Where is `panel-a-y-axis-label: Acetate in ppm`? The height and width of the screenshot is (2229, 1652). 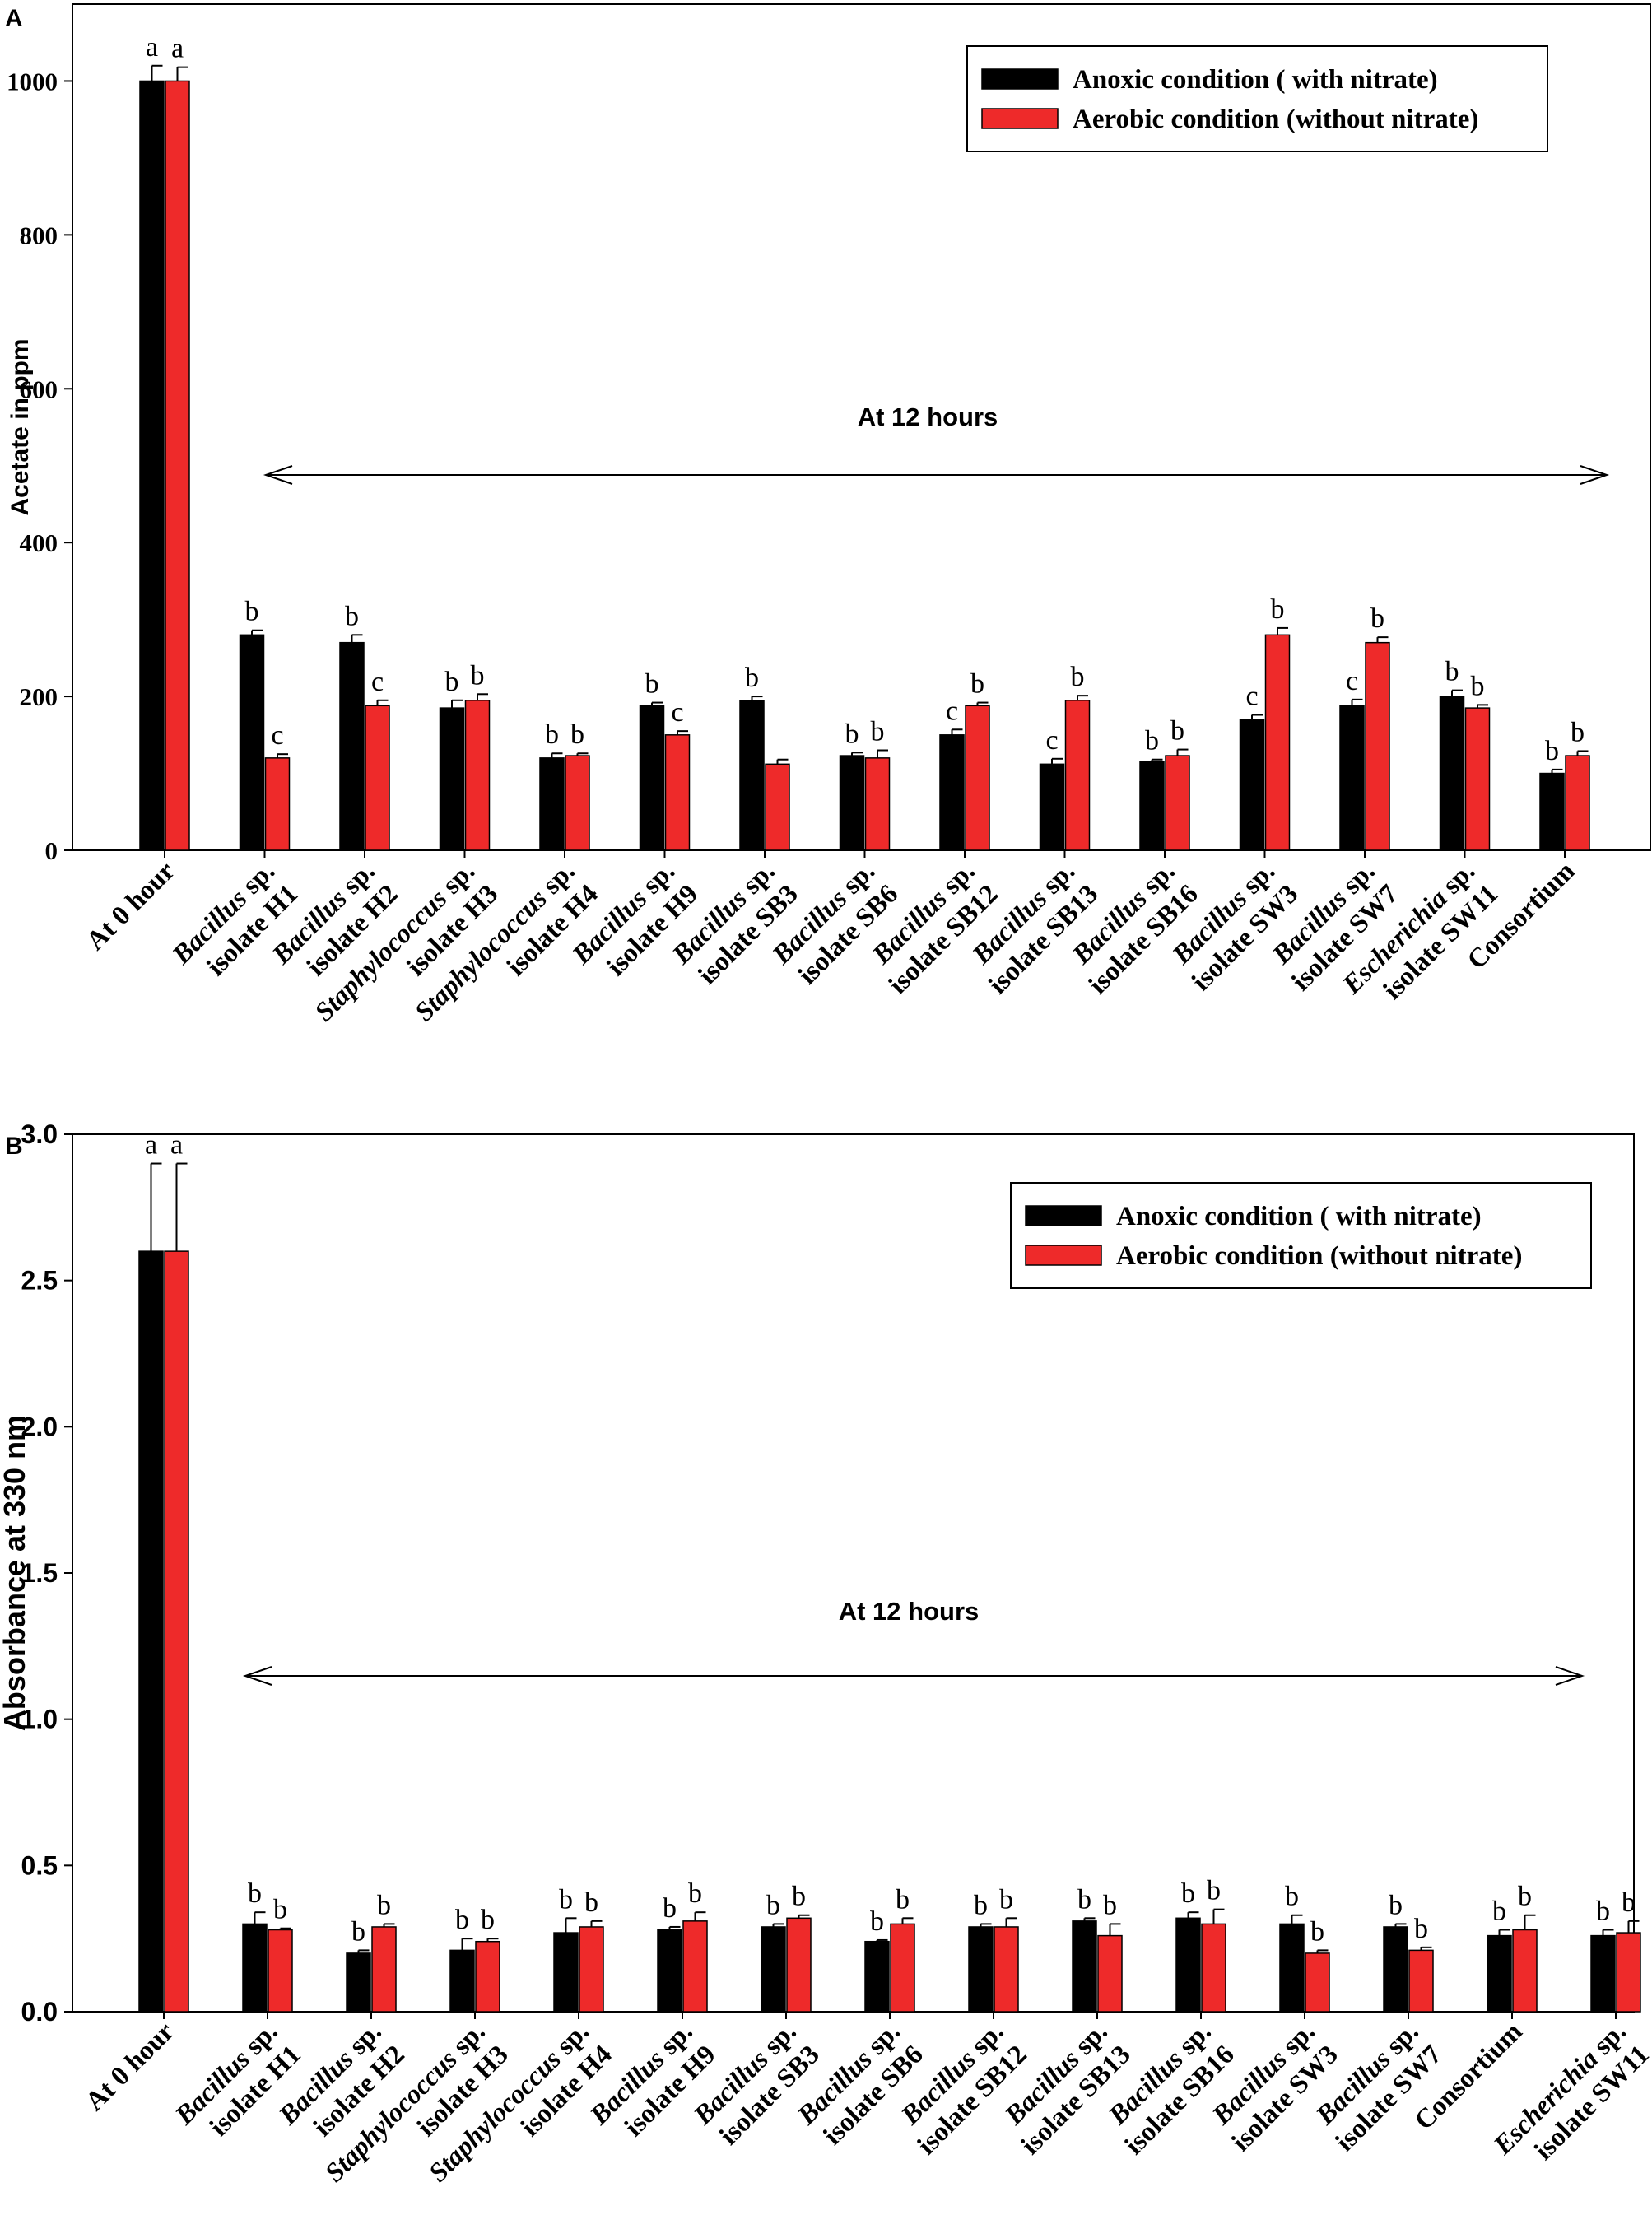 panel-a-y-axis-label: Acetate in ppm is located at coordinates (20, 426).